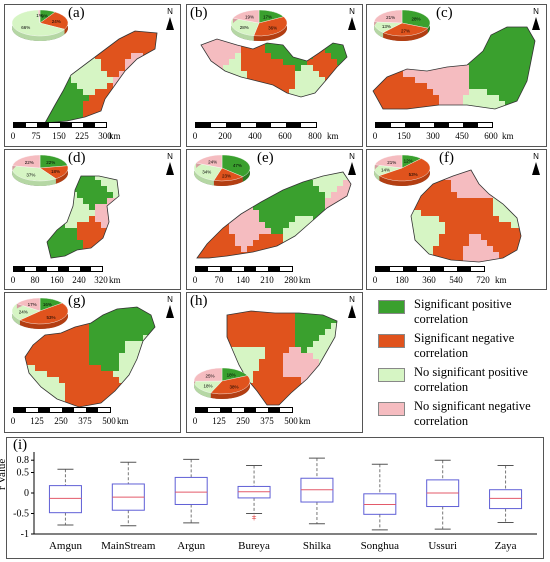  Describe the element at coordinates (209, 161) in the screenshot. I see `pie-slice` at that location.